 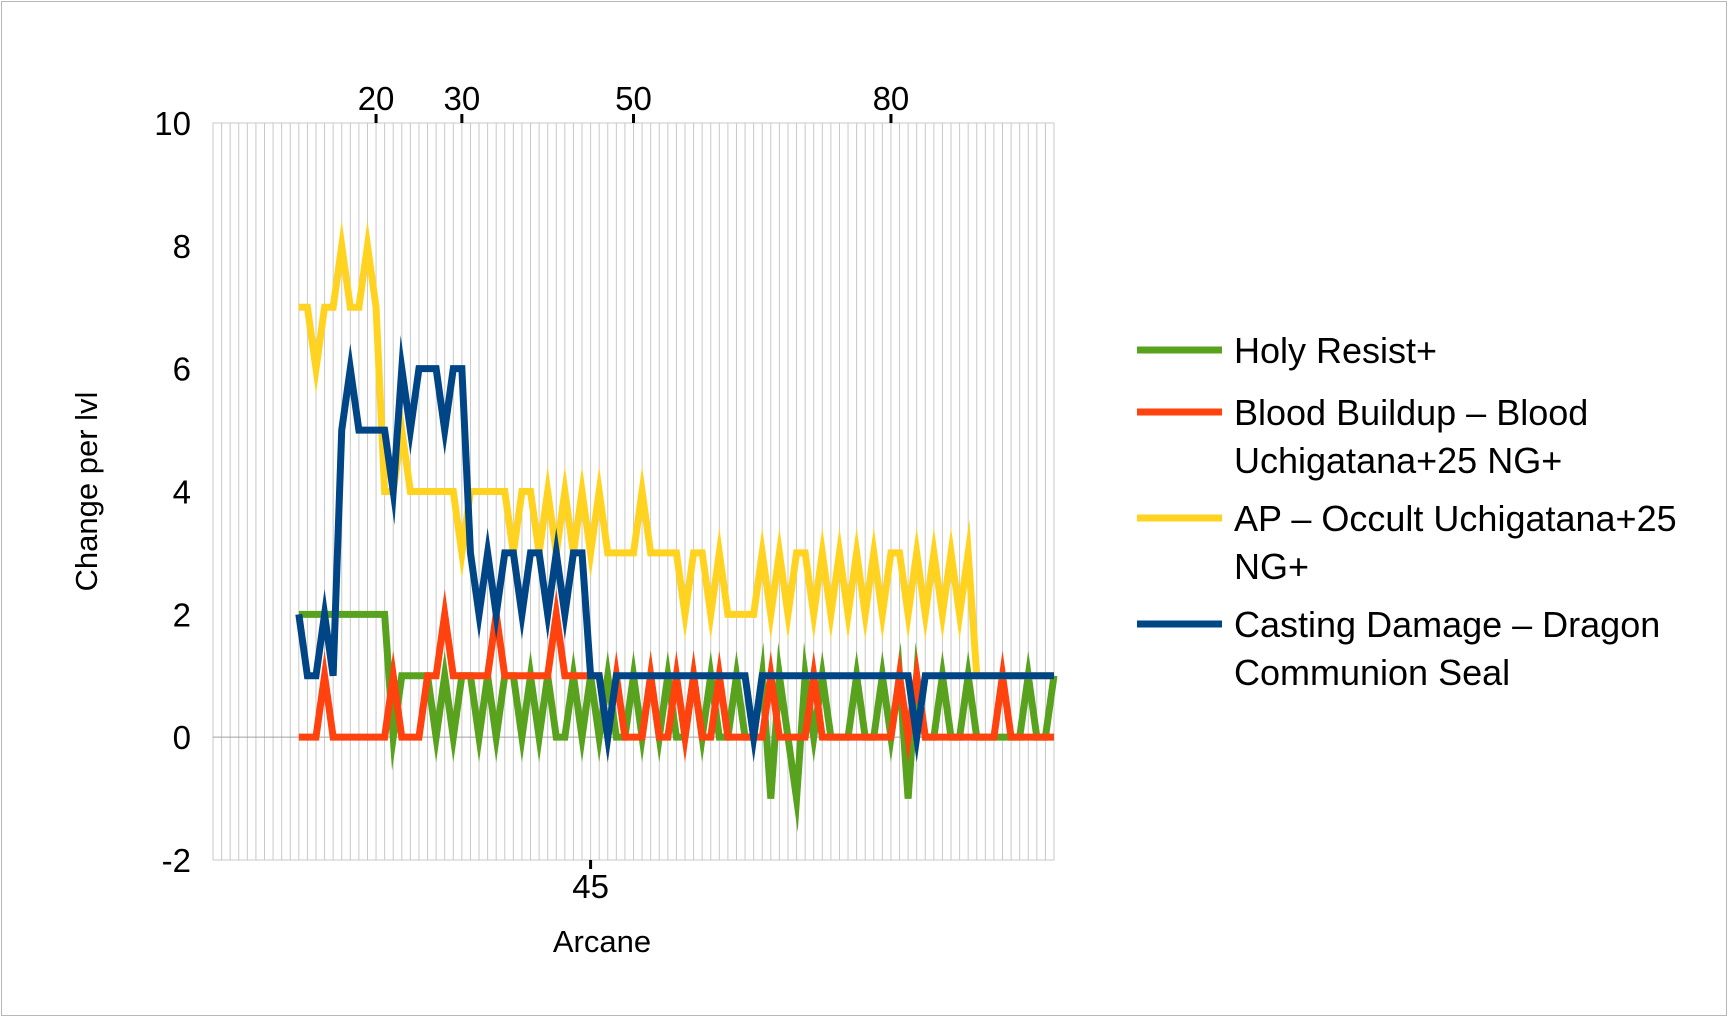 What do you see at coordinates (182, 492) in the screenshot?
I see `y-tick-label: 4` at bounding box center [182, 492].